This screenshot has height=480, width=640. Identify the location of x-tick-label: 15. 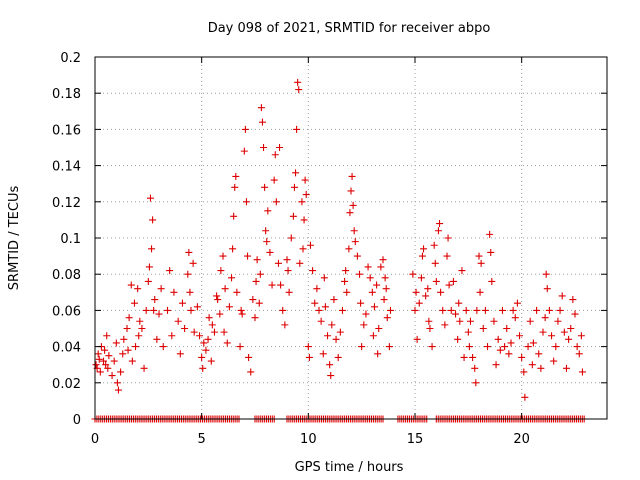
(415, 439).